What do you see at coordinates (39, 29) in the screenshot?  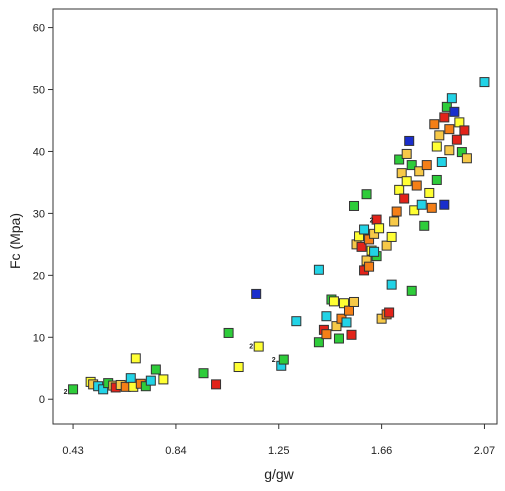 I see `y-tick-label: 60` at bounding box center [39, 29].